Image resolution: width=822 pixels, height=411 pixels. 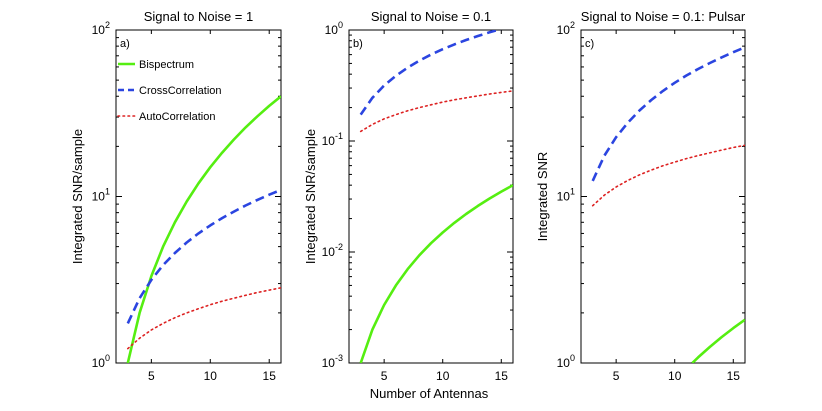 I want to click on chart-title: Signal to Noise = 1, so click(x=198, y=16).